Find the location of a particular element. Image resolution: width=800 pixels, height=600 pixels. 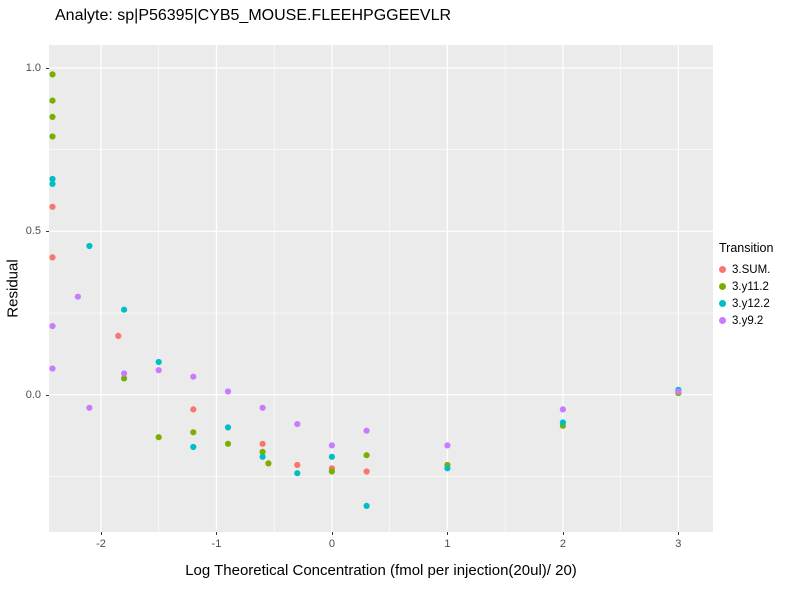

legend-label: 3.y12.2 is located at coordinates (751, 303).